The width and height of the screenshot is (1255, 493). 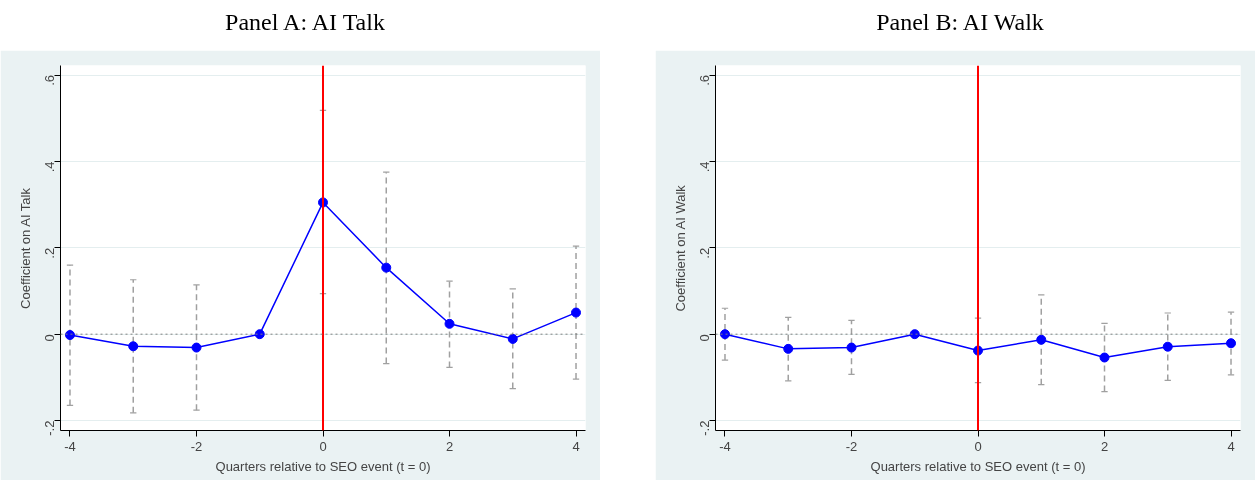 What do you see at coordinates (960, 22) in the screenshot?
I see `chart-title: Panel B: AI Walk` at bounding box center [960, 22].